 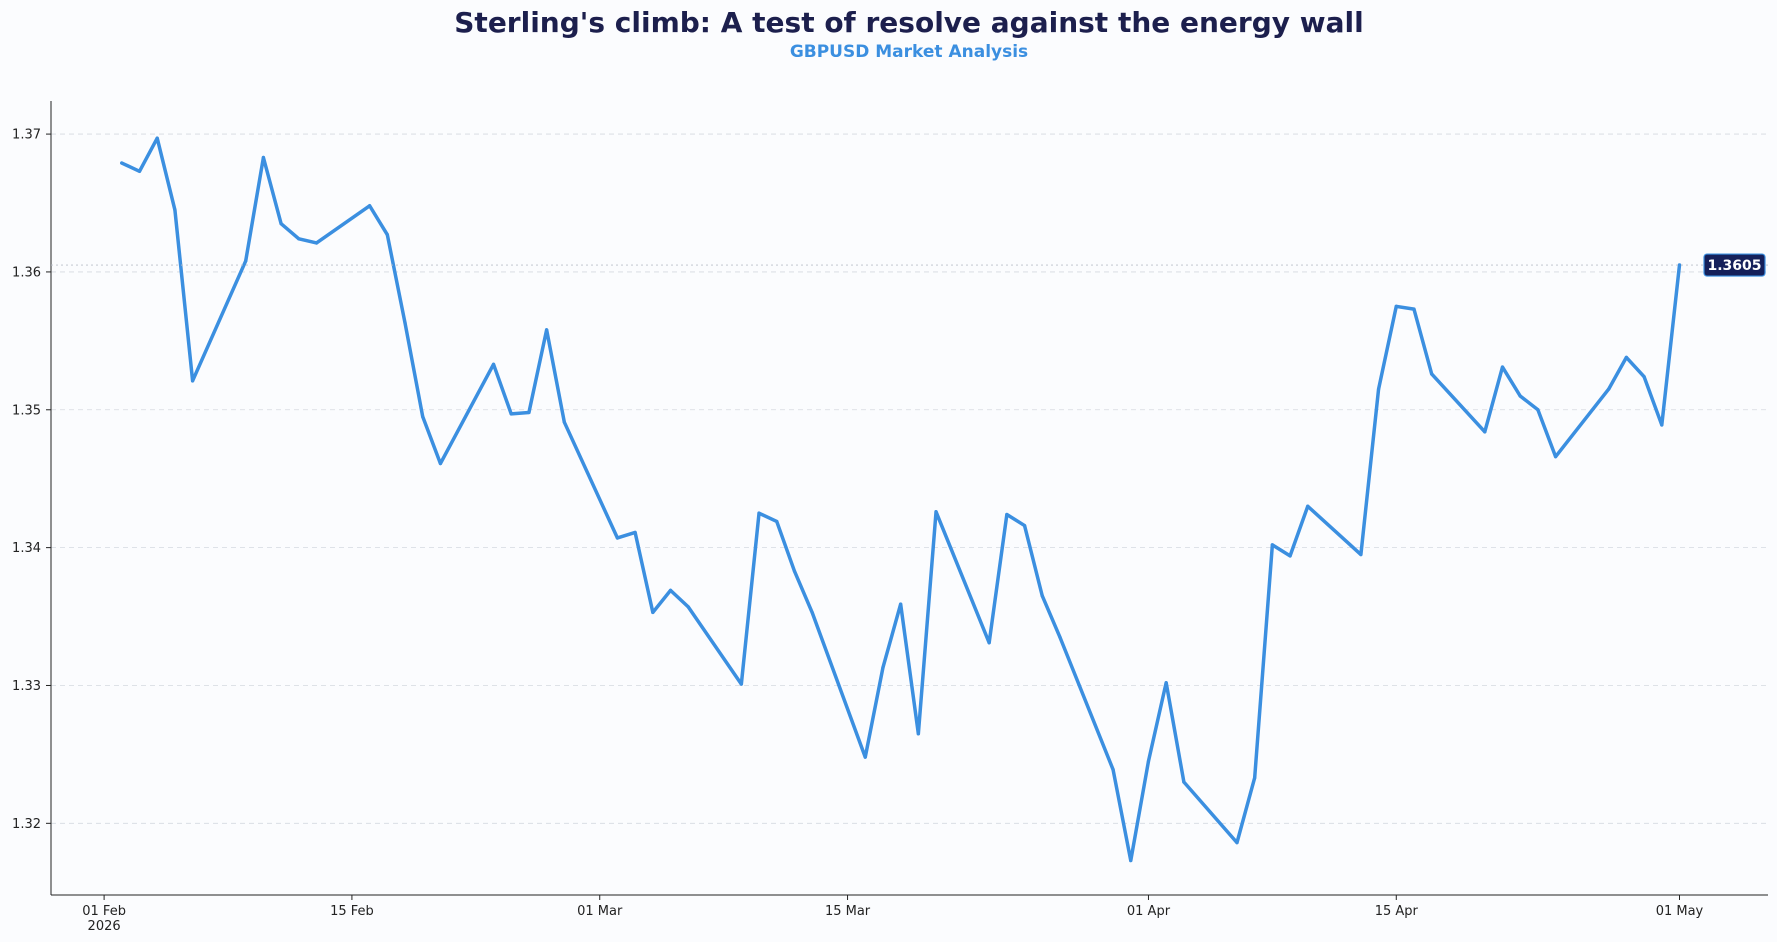 I want to click on y-tick-label: 1.37, so click(x=26, y=135).